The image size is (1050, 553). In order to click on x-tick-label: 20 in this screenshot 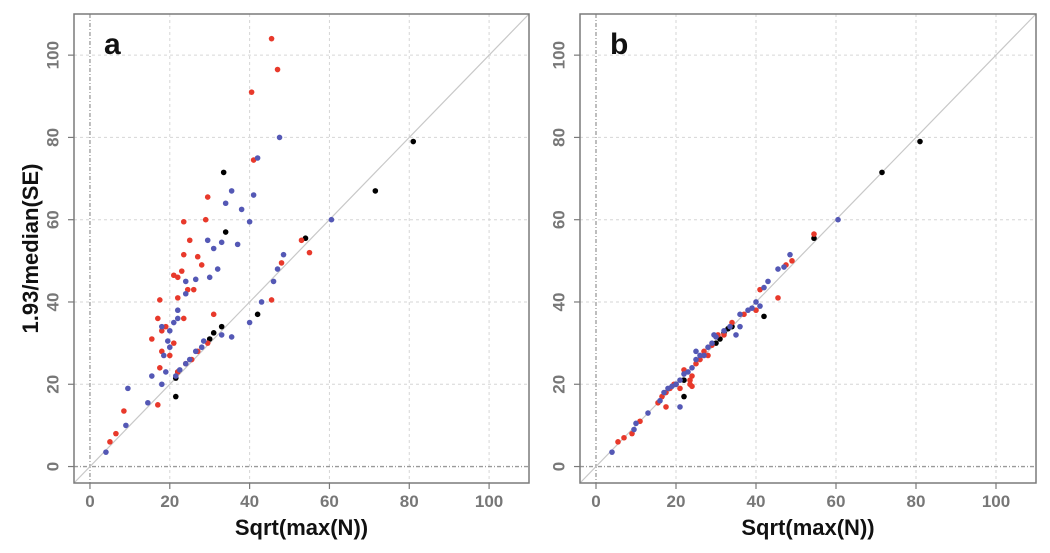, I will do `click(676, 501)`.